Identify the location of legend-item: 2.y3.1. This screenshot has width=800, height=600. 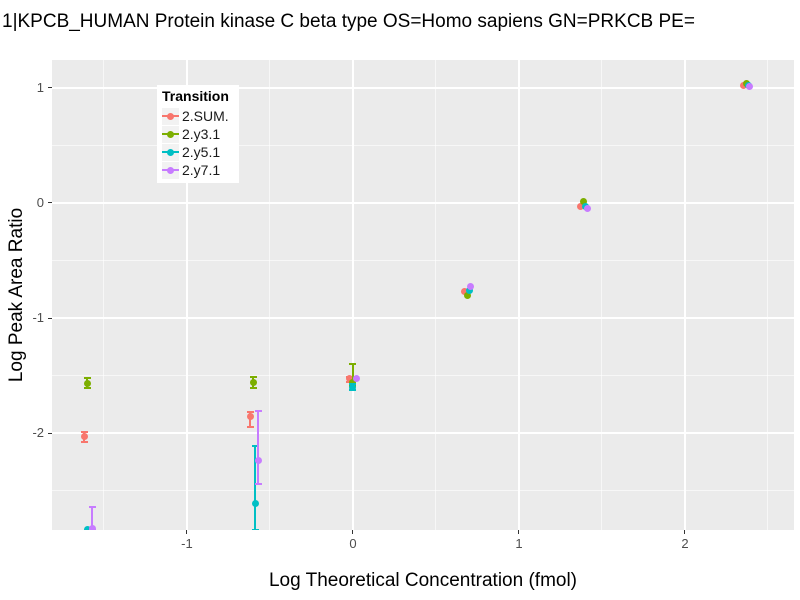
(198, 134).